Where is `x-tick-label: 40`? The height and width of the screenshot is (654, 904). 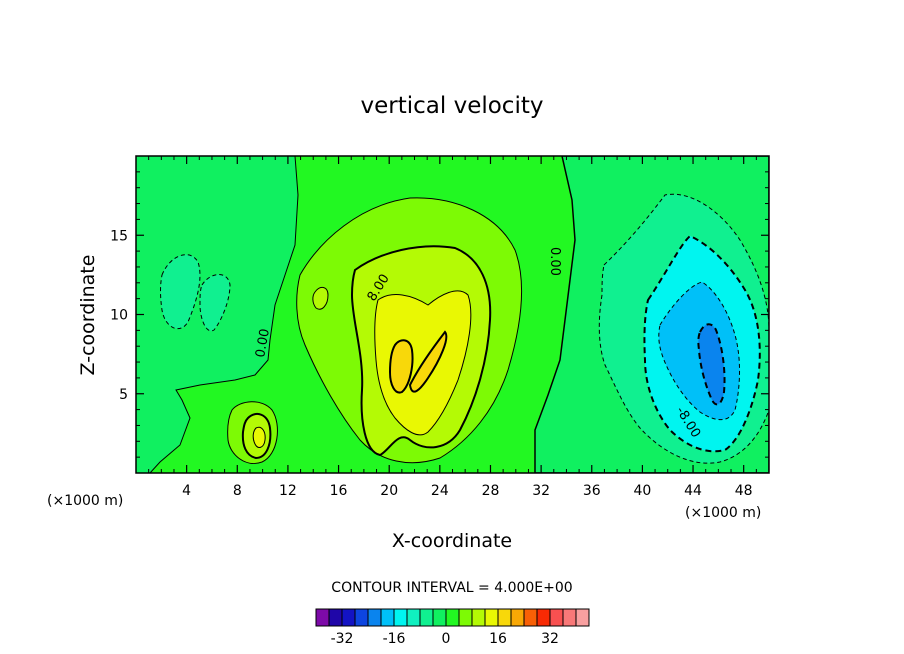
x-tick-label: 40 is located at coordinates (642, 491).